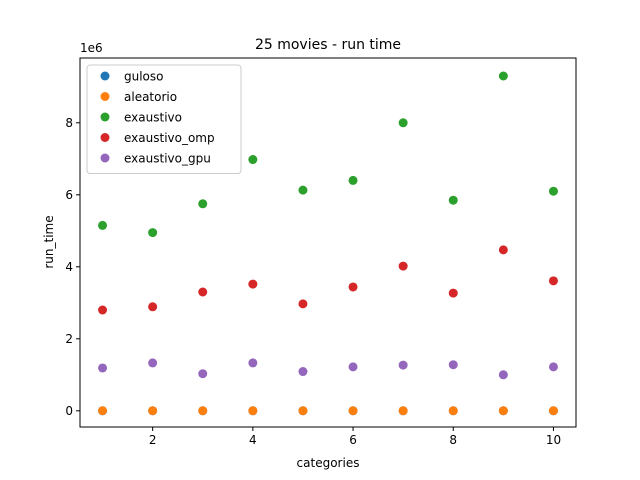  What do you see at coordinates (49, 241) in the screenshot?
I see `y-axis-label: run_time` at bounding box center [49, 241].